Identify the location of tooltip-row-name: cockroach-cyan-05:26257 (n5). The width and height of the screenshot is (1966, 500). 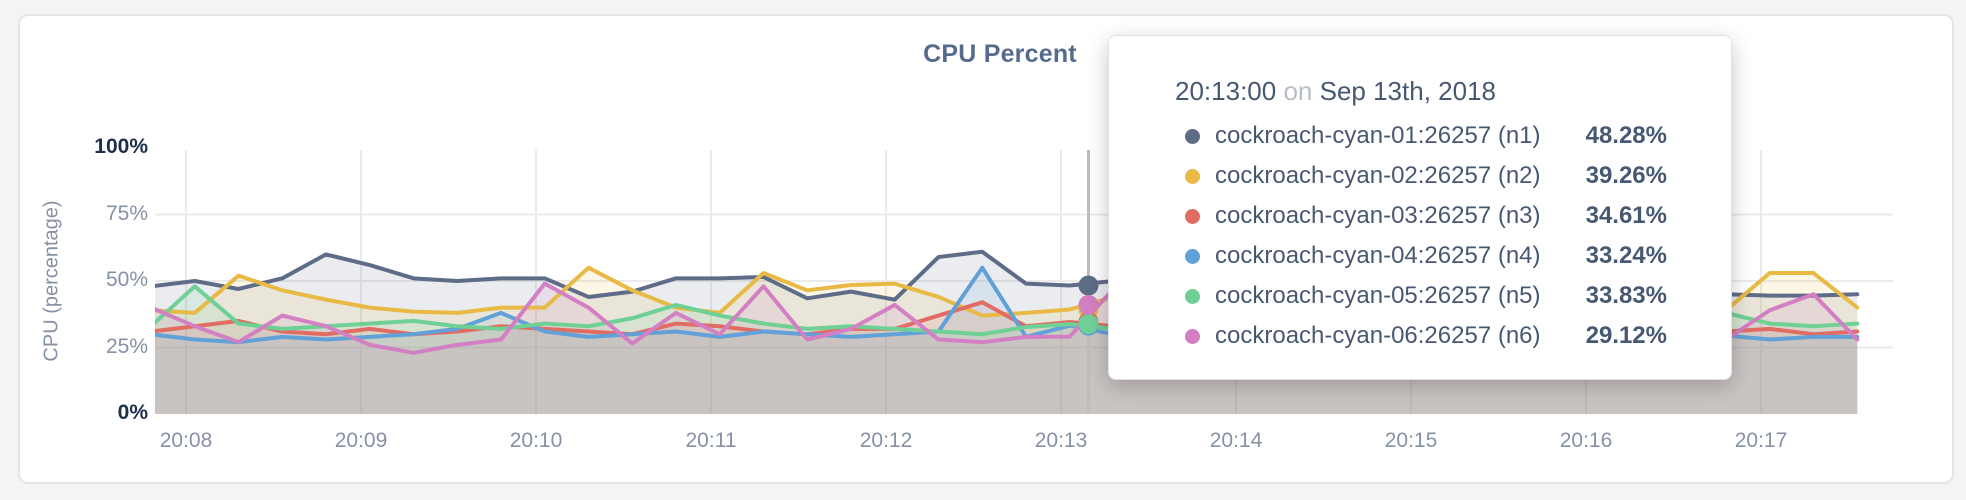
(1378, 295).